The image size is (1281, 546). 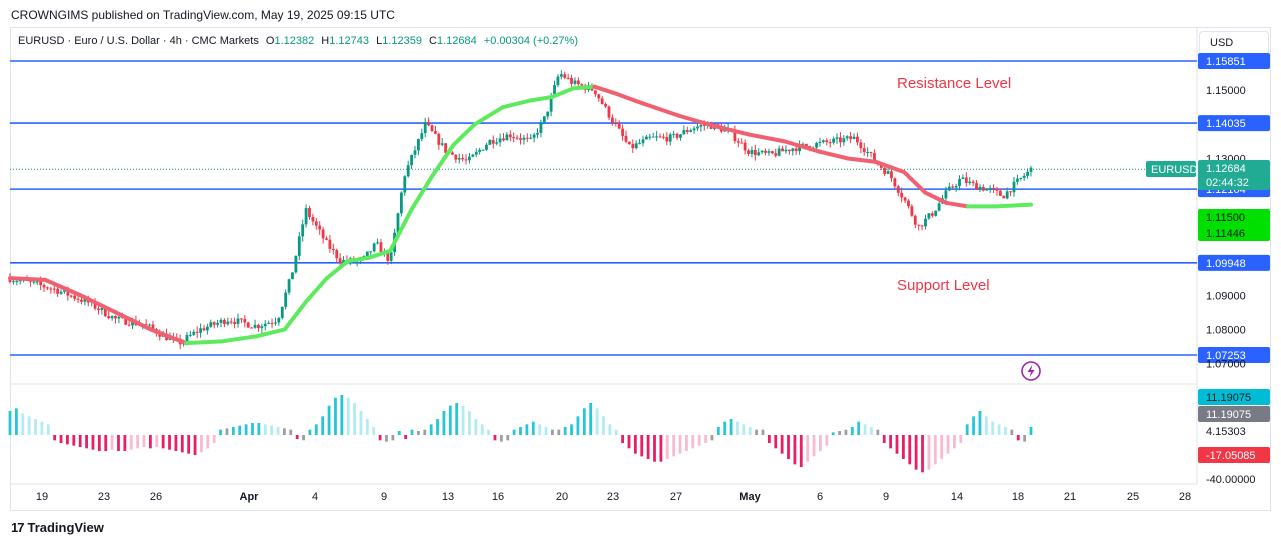 What do you see at coordinates (433, 41) in the screenshot?
I see `close-label: C` at bounding box center [433, 41].